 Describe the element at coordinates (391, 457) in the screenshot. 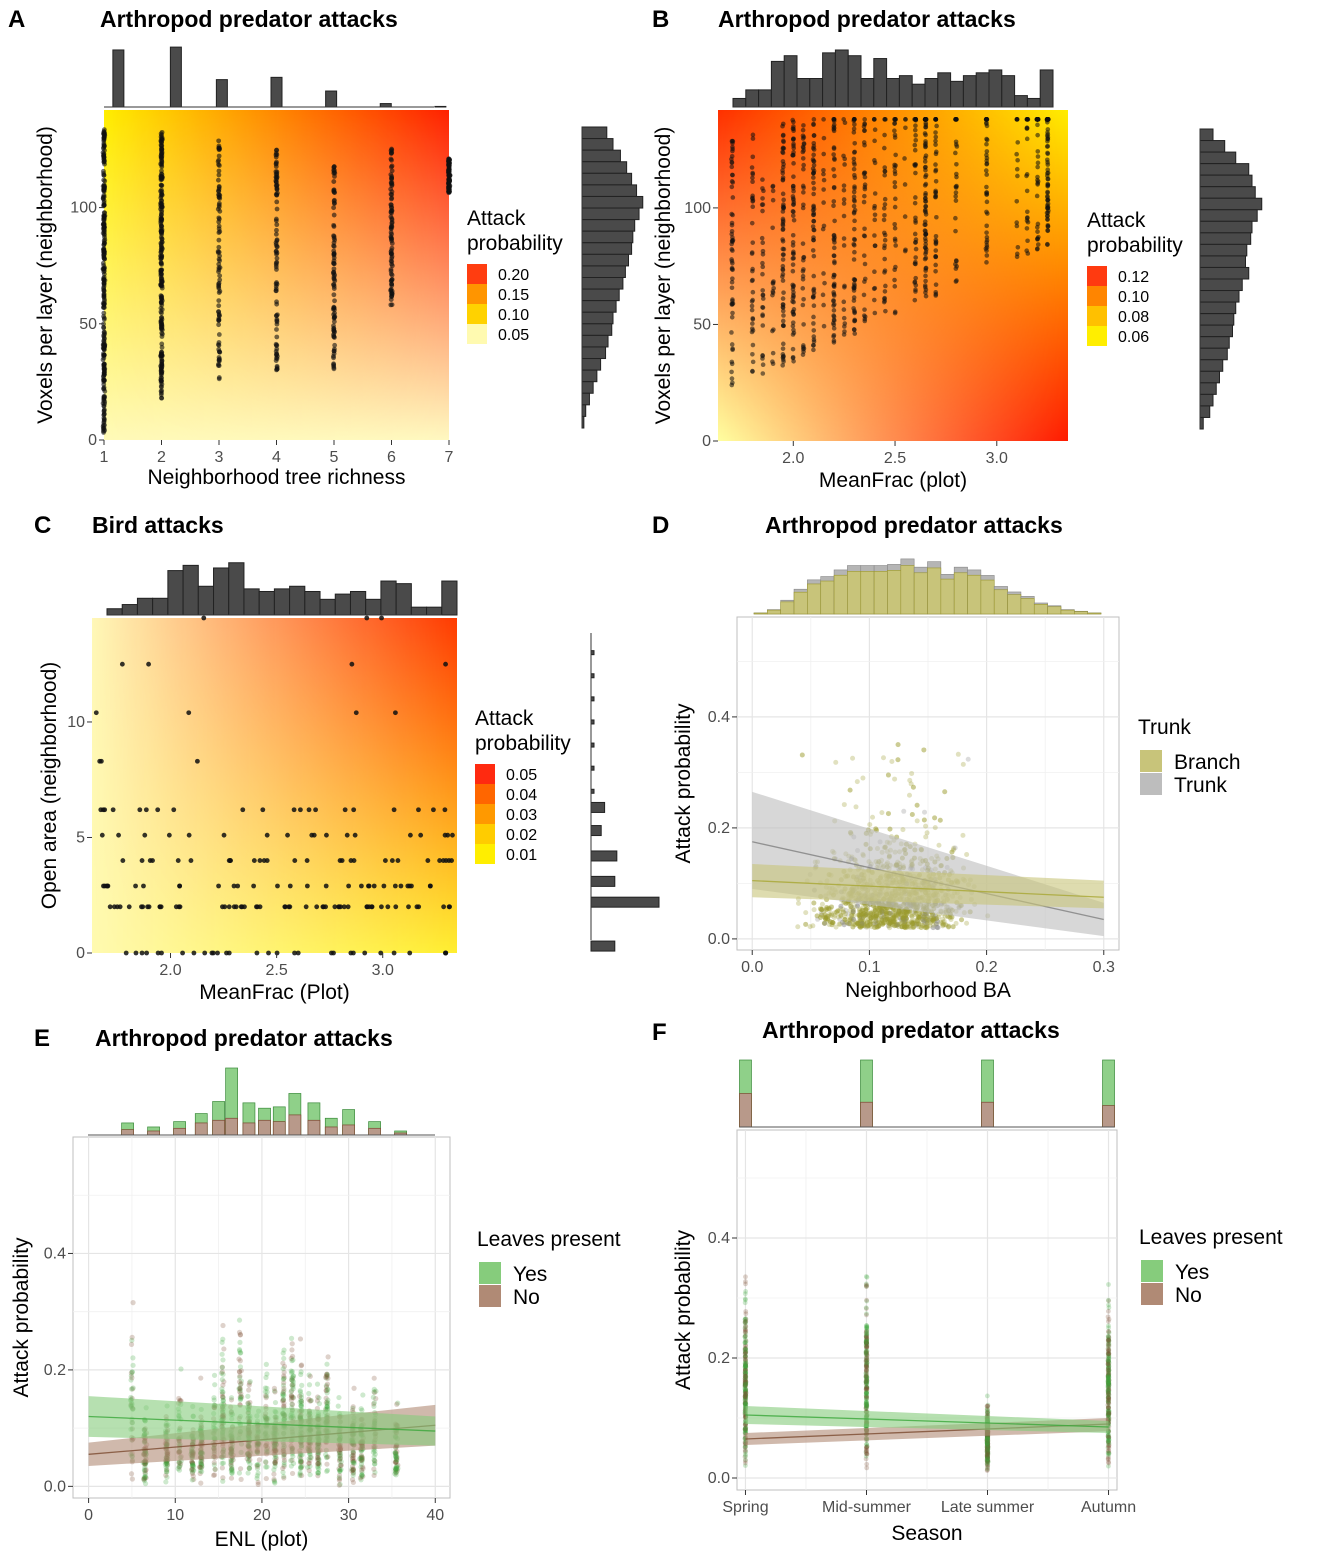

I see `x-tick-label: 6` at that location.